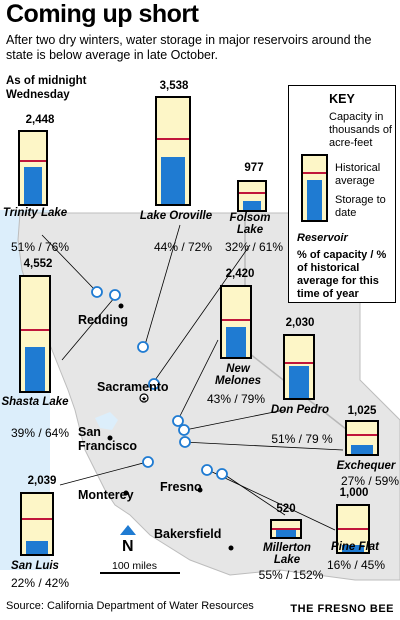 This screenshot has width=400, height=620. I want to click on pineflat-marker, so click(222, 474).